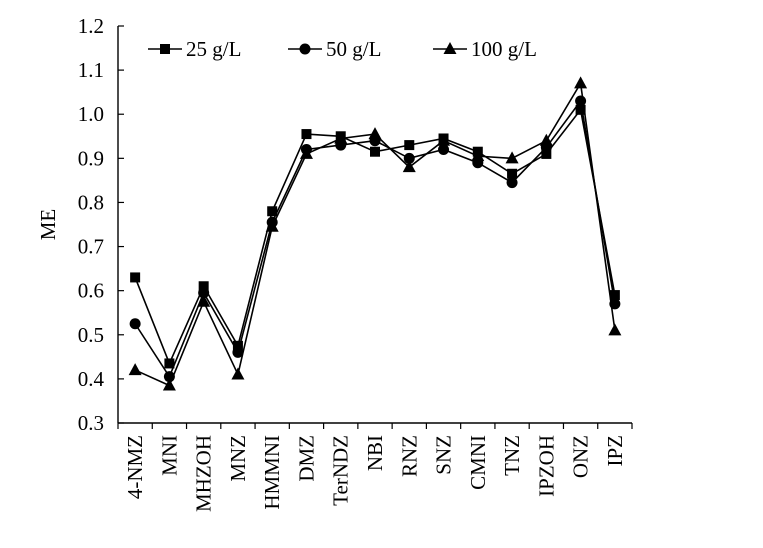  Describe the element at coordinates (48, 225) in the screenshot. I see `y-axis-title: ME` at that location.